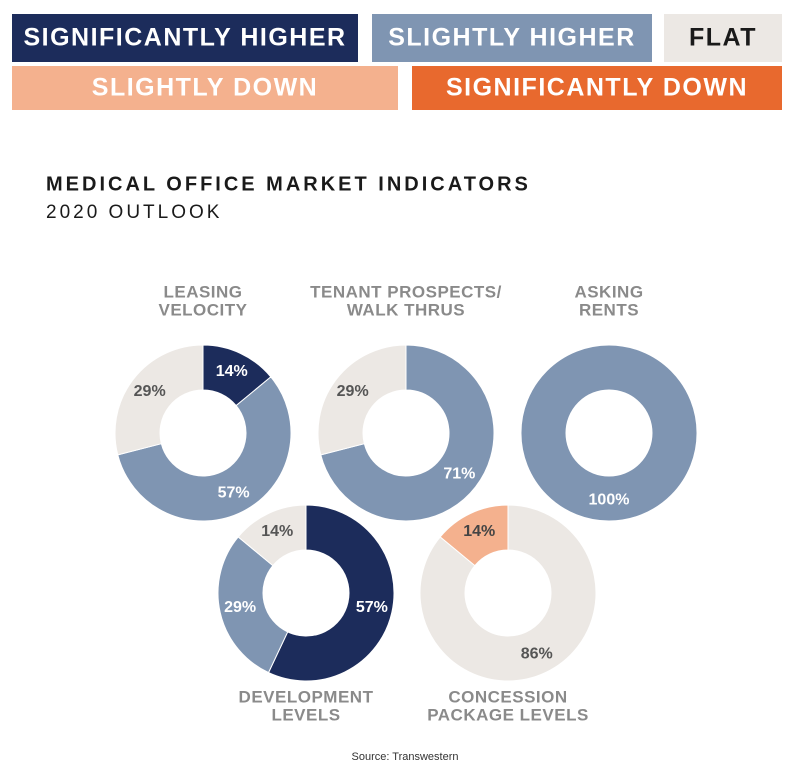  I want to click on pie-title: RENTS, so click(609, 309).